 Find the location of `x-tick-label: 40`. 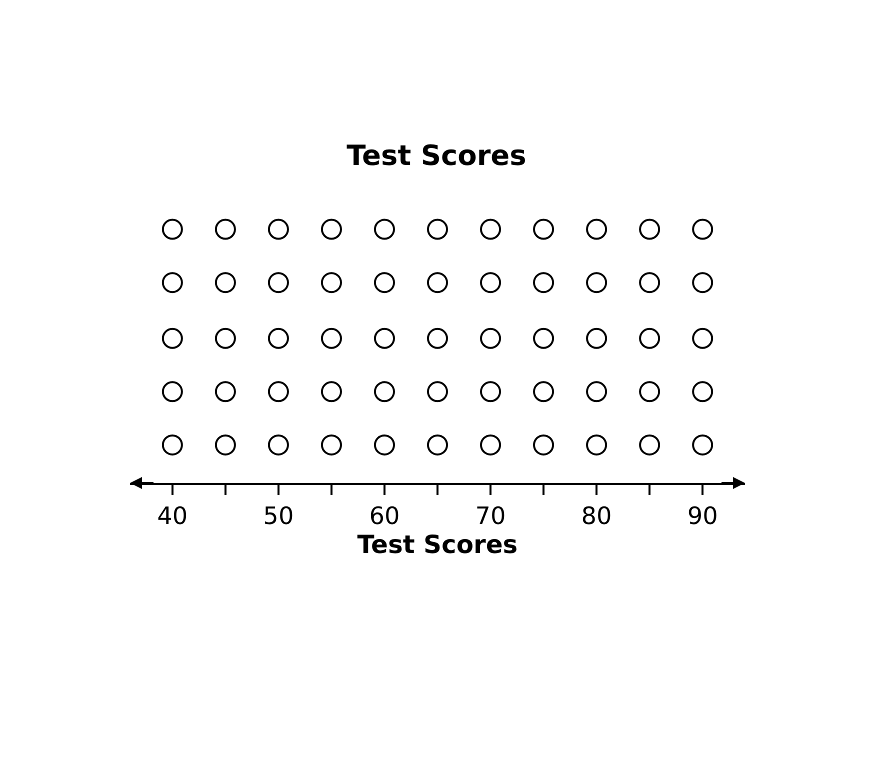

x-tick-label: 40 is located at coordinates (172, 516).